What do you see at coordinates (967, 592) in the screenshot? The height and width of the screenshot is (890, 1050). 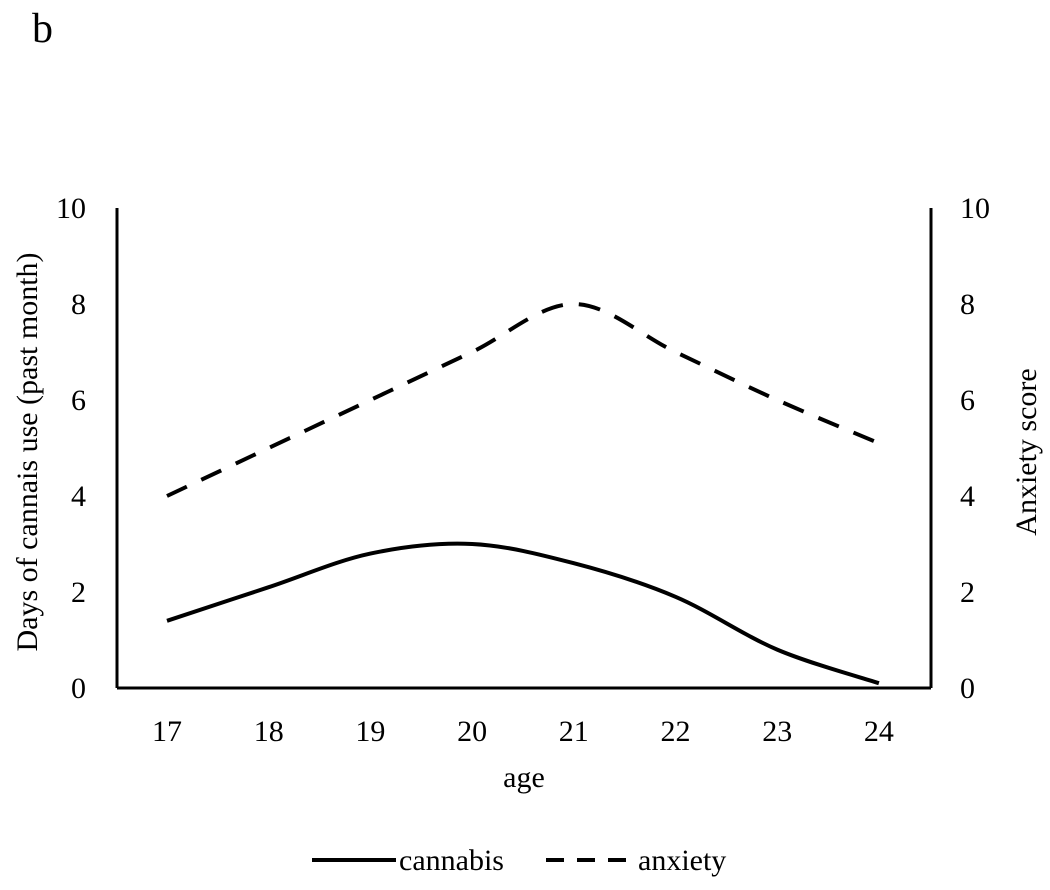 I see `y-right-tick-label: 2` at bounding box center [967, 592].